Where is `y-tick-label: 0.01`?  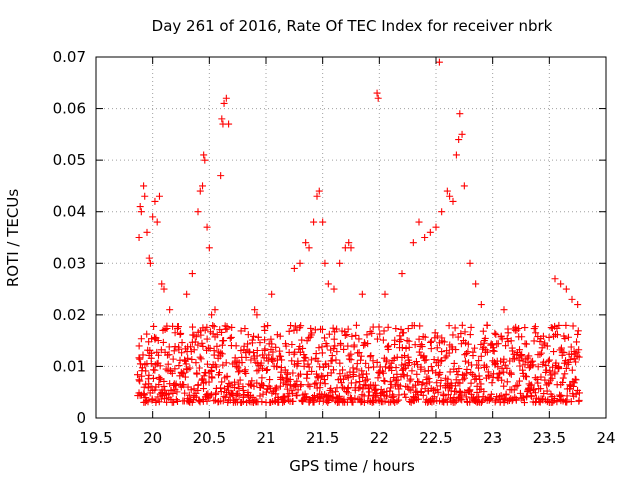
y-tick-label: 0.01 is located at coordinates (69, 366).